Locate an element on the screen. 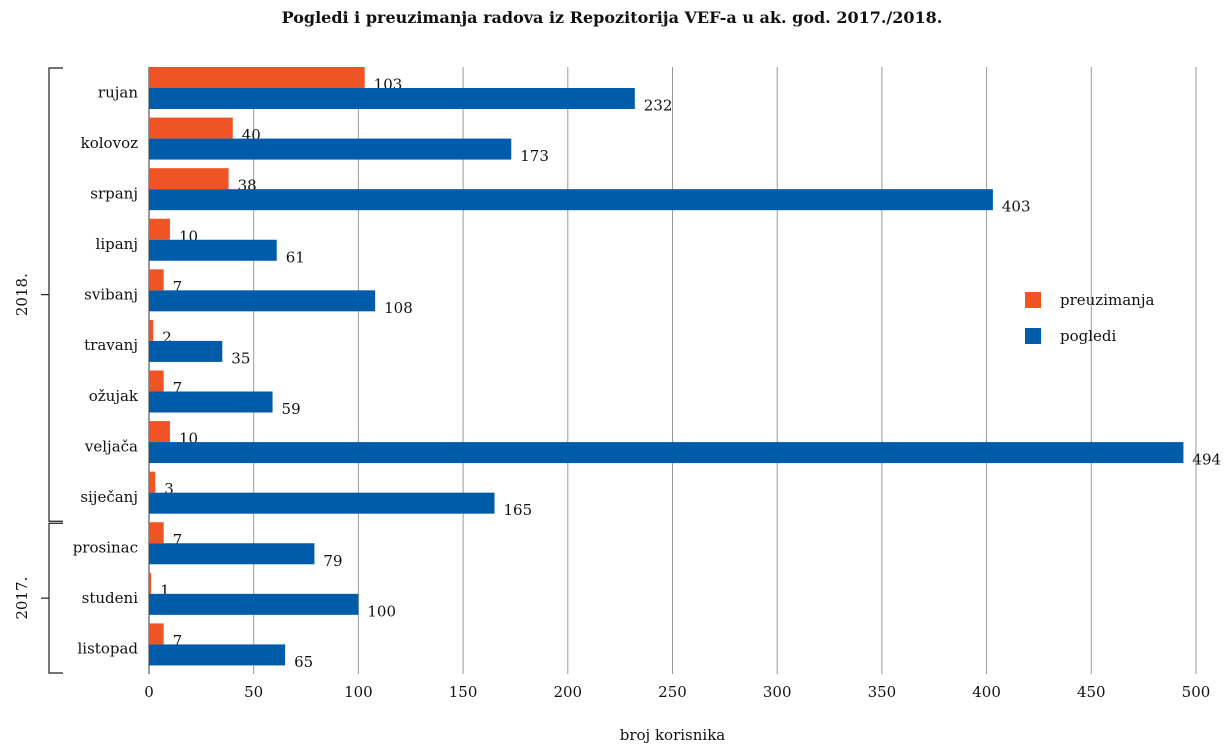  group-label: 2018. is located at coordinates (22, 294).